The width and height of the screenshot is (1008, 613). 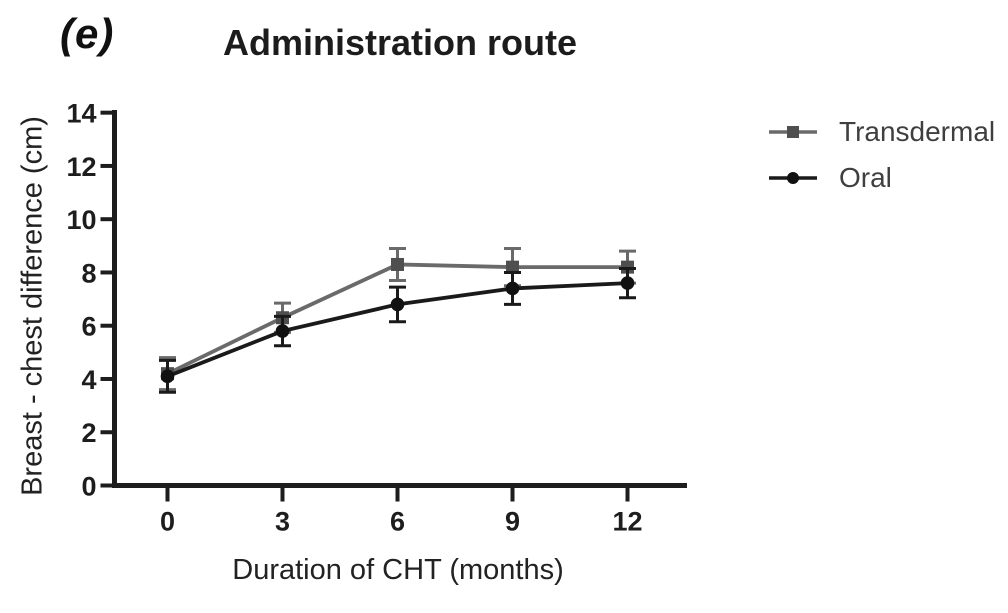 I want to click on svg-text: 8, so click(x=88, y=273).